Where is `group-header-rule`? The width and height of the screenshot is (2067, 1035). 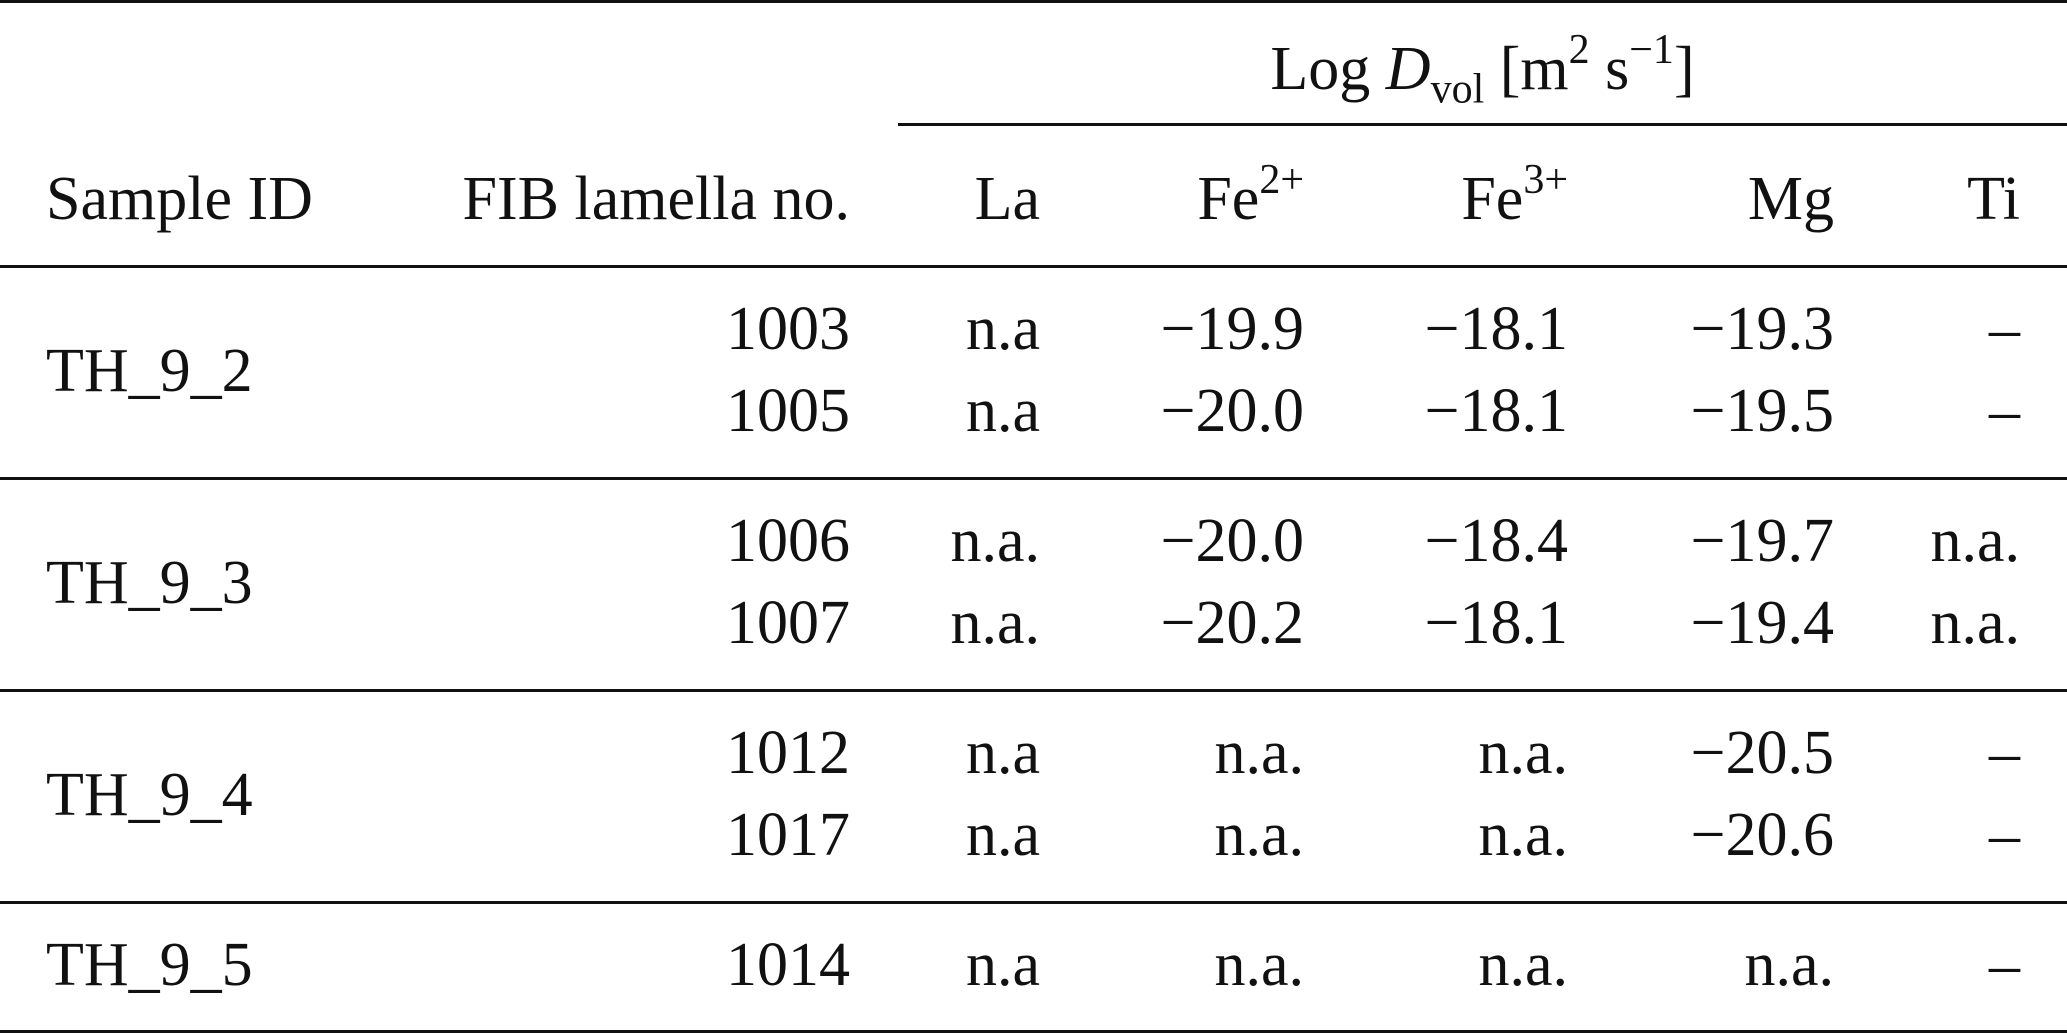 group-header-rule is located at coordinates (1482, 124).